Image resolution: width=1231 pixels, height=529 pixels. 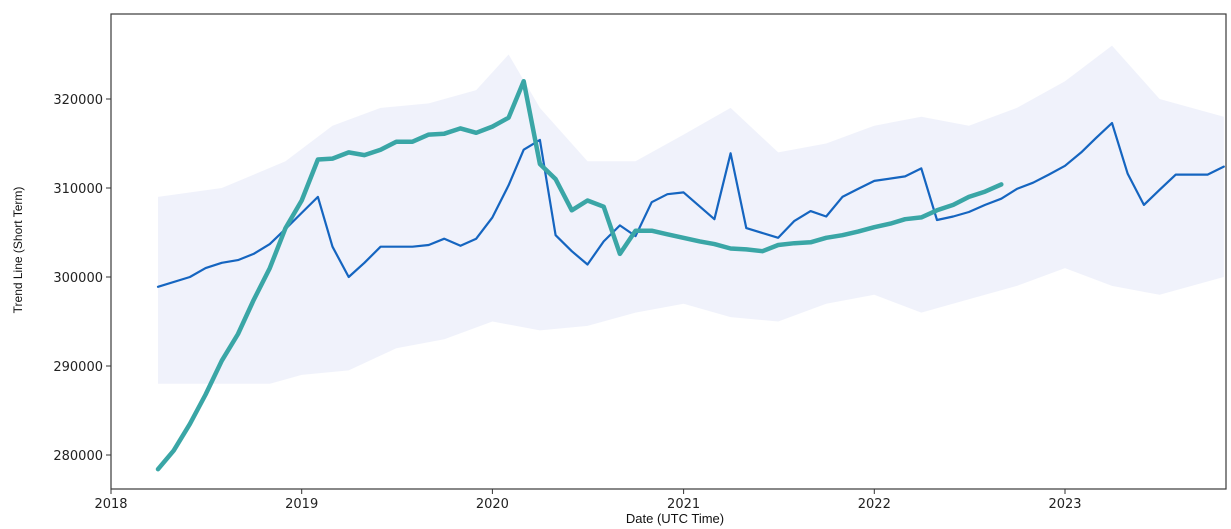 What do you see at coordinates (110, 504) in the screenshot?
I see `x-tick-label: 2018` at bounding box center [110, 504].